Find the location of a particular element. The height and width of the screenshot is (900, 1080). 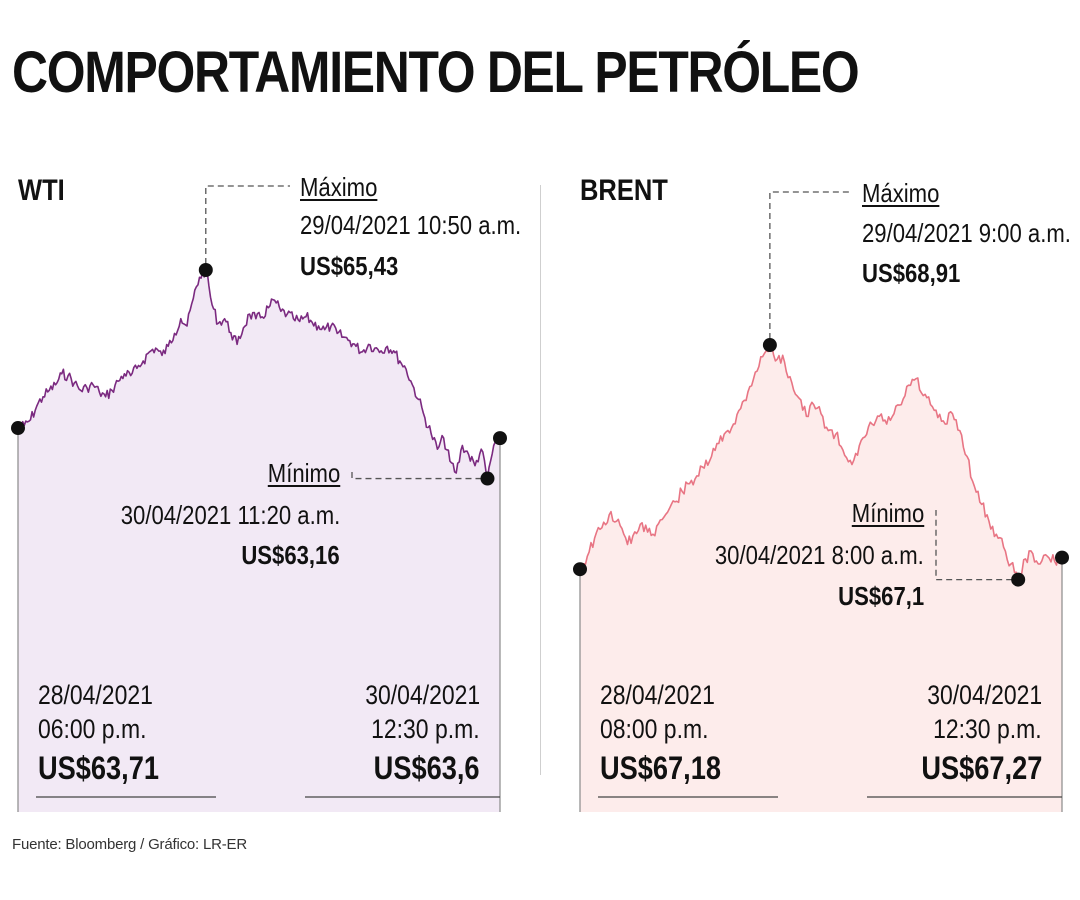

brent-min-value: US$67,1 is located at coordinates (880, 596).